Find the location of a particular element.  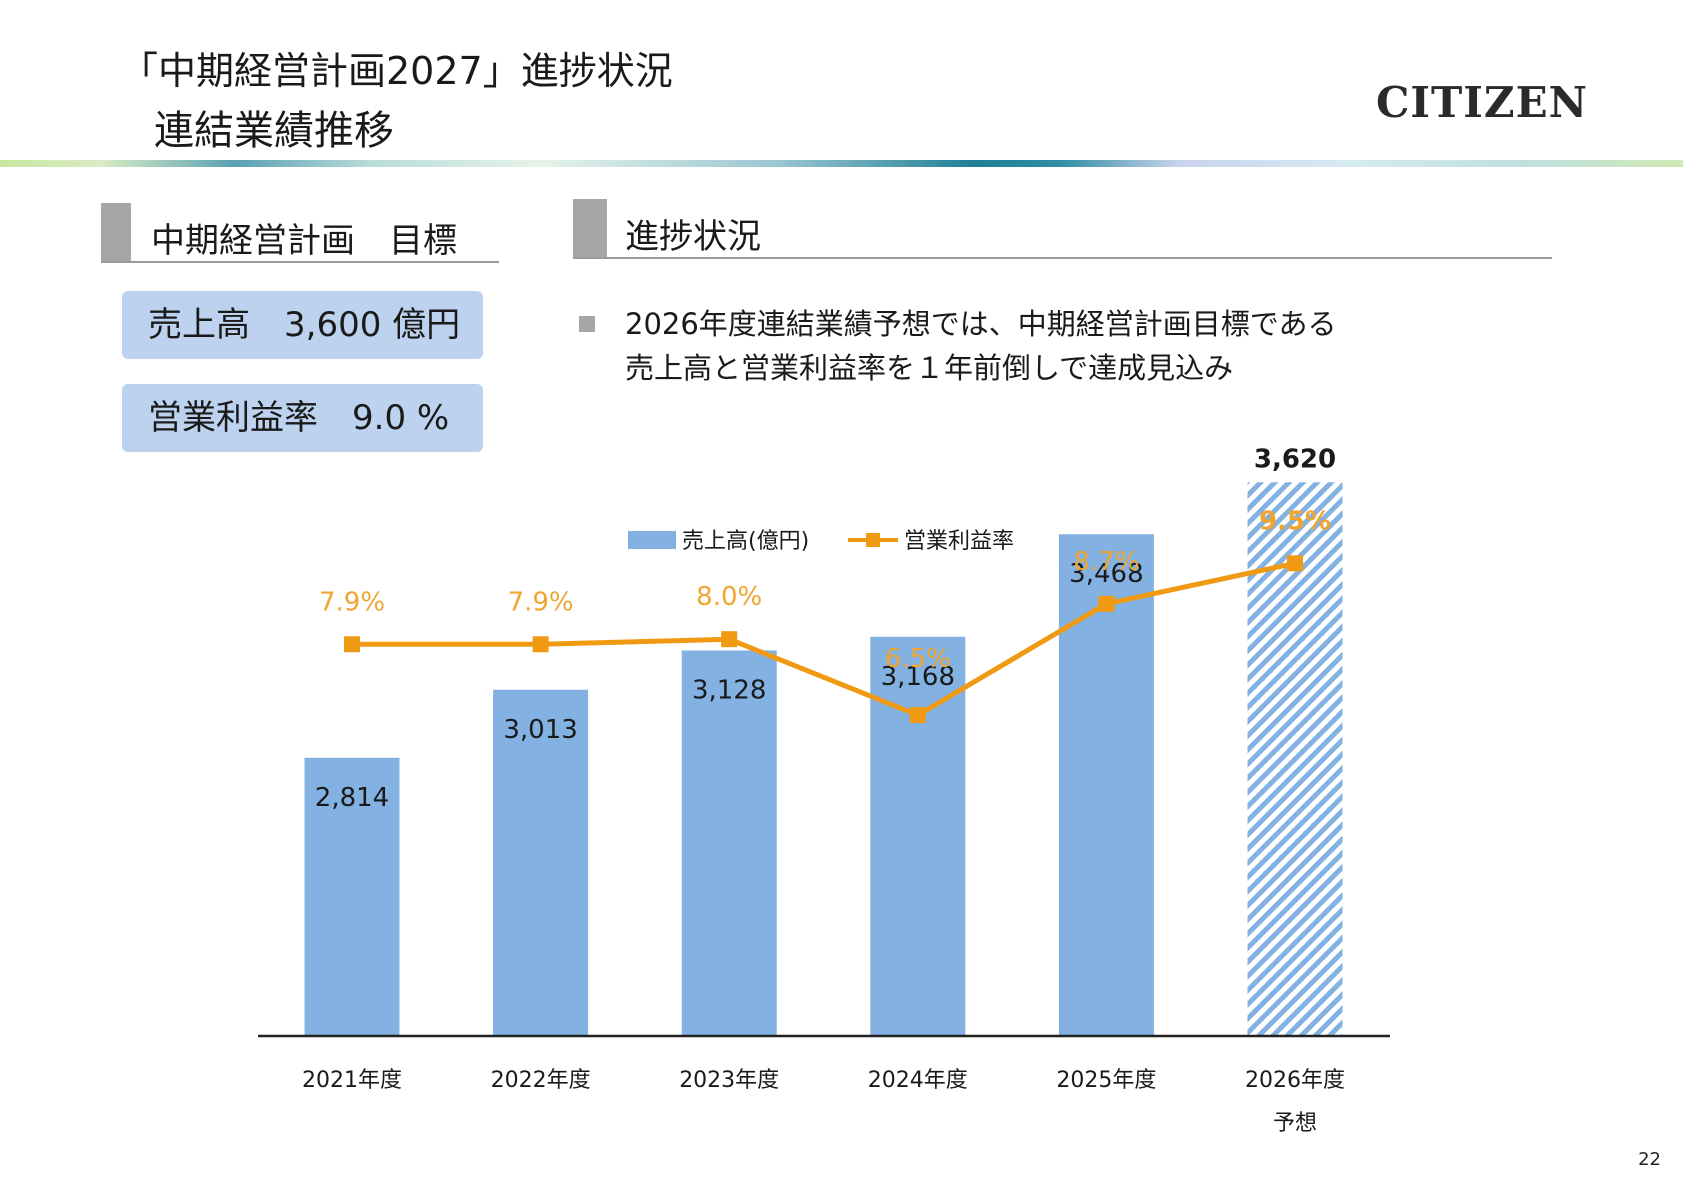

margin-value-label: 8.0% is located at coordinates (729, 597).